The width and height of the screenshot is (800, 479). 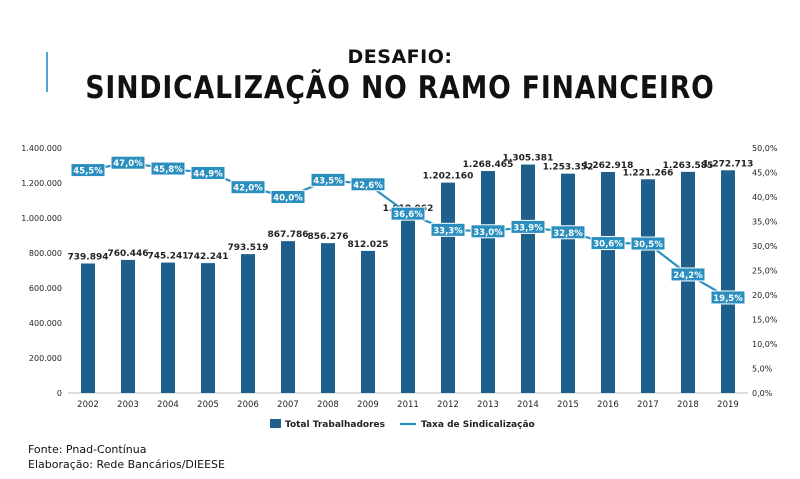 I want to click on line-value-label: 19,5%, so click(x=728, y=299).